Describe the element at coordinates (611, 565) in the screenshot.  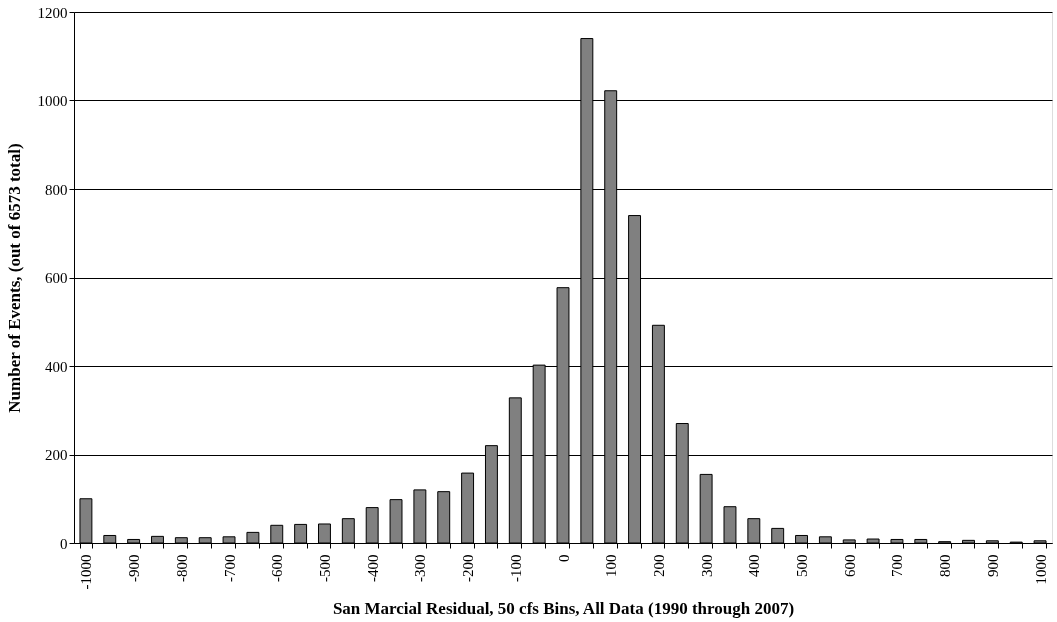
I see `x-tick-label: 100` at that location.